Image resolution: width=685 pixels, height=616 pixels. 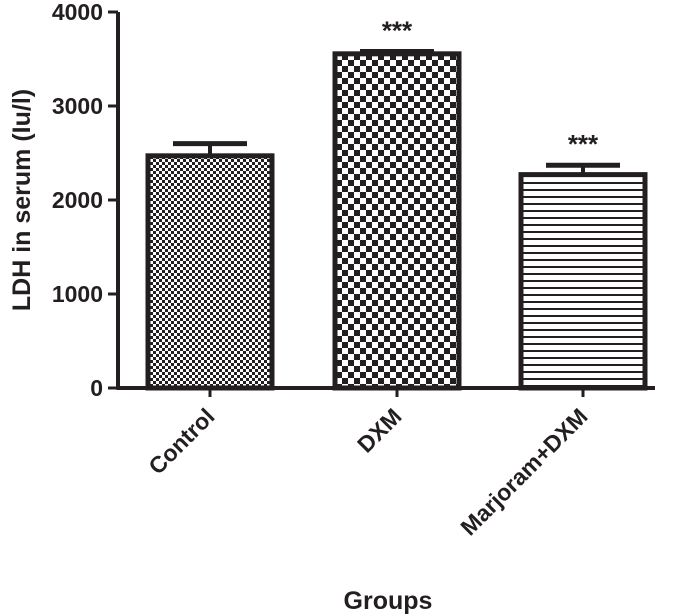 What do you see at coordinates (388, 601) in the screenshot?
I see `x-axis-title: Groups` at bounding box center [388, 601].